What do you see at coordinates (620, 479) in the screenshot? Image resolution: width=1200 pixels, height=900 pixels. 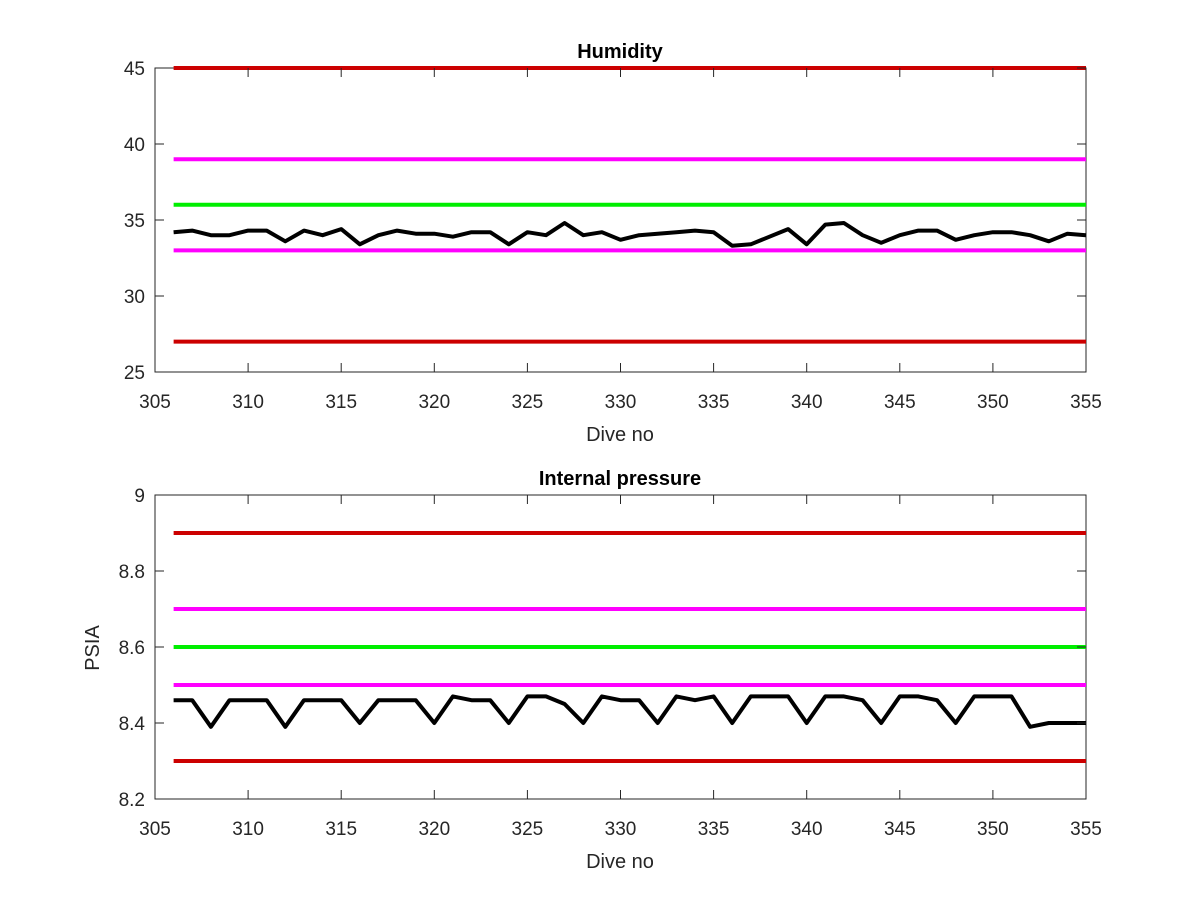 I see `chart-title: Internal pressure` at bounding box center [620, 479].